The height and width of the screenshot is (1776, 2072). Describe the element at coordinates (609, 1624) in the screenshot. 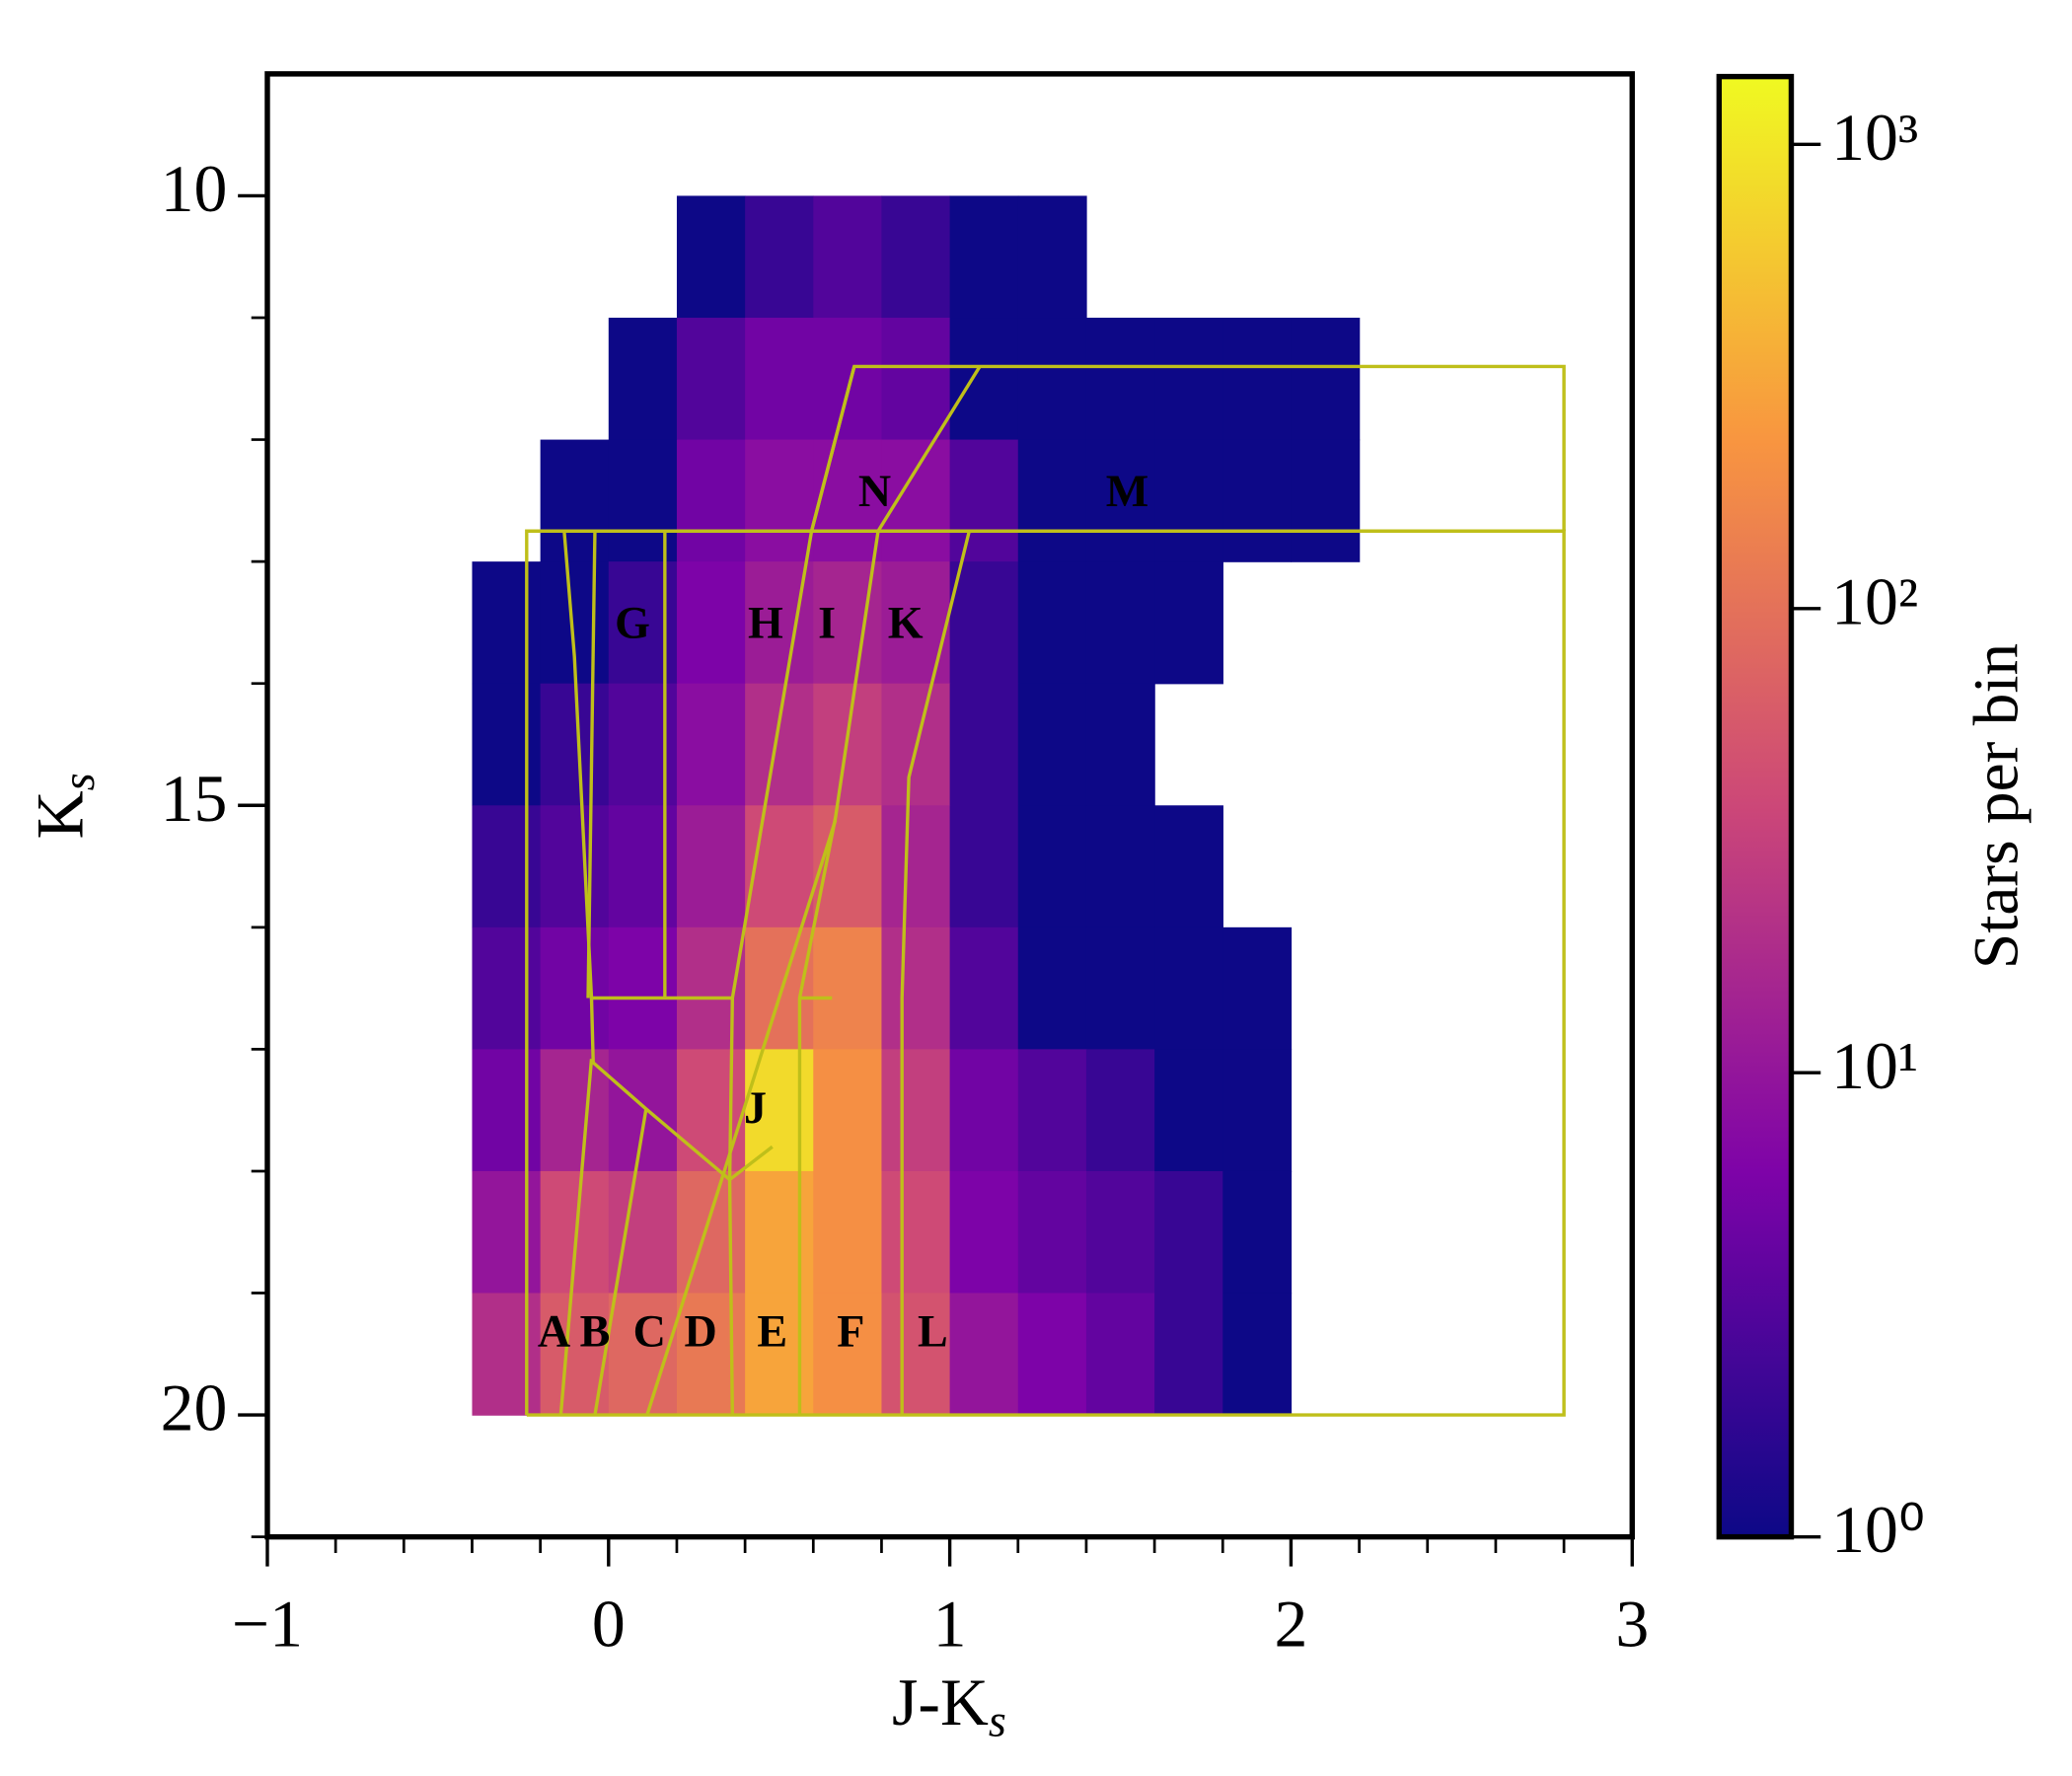

I see `x-tick-label: 0` at that location.